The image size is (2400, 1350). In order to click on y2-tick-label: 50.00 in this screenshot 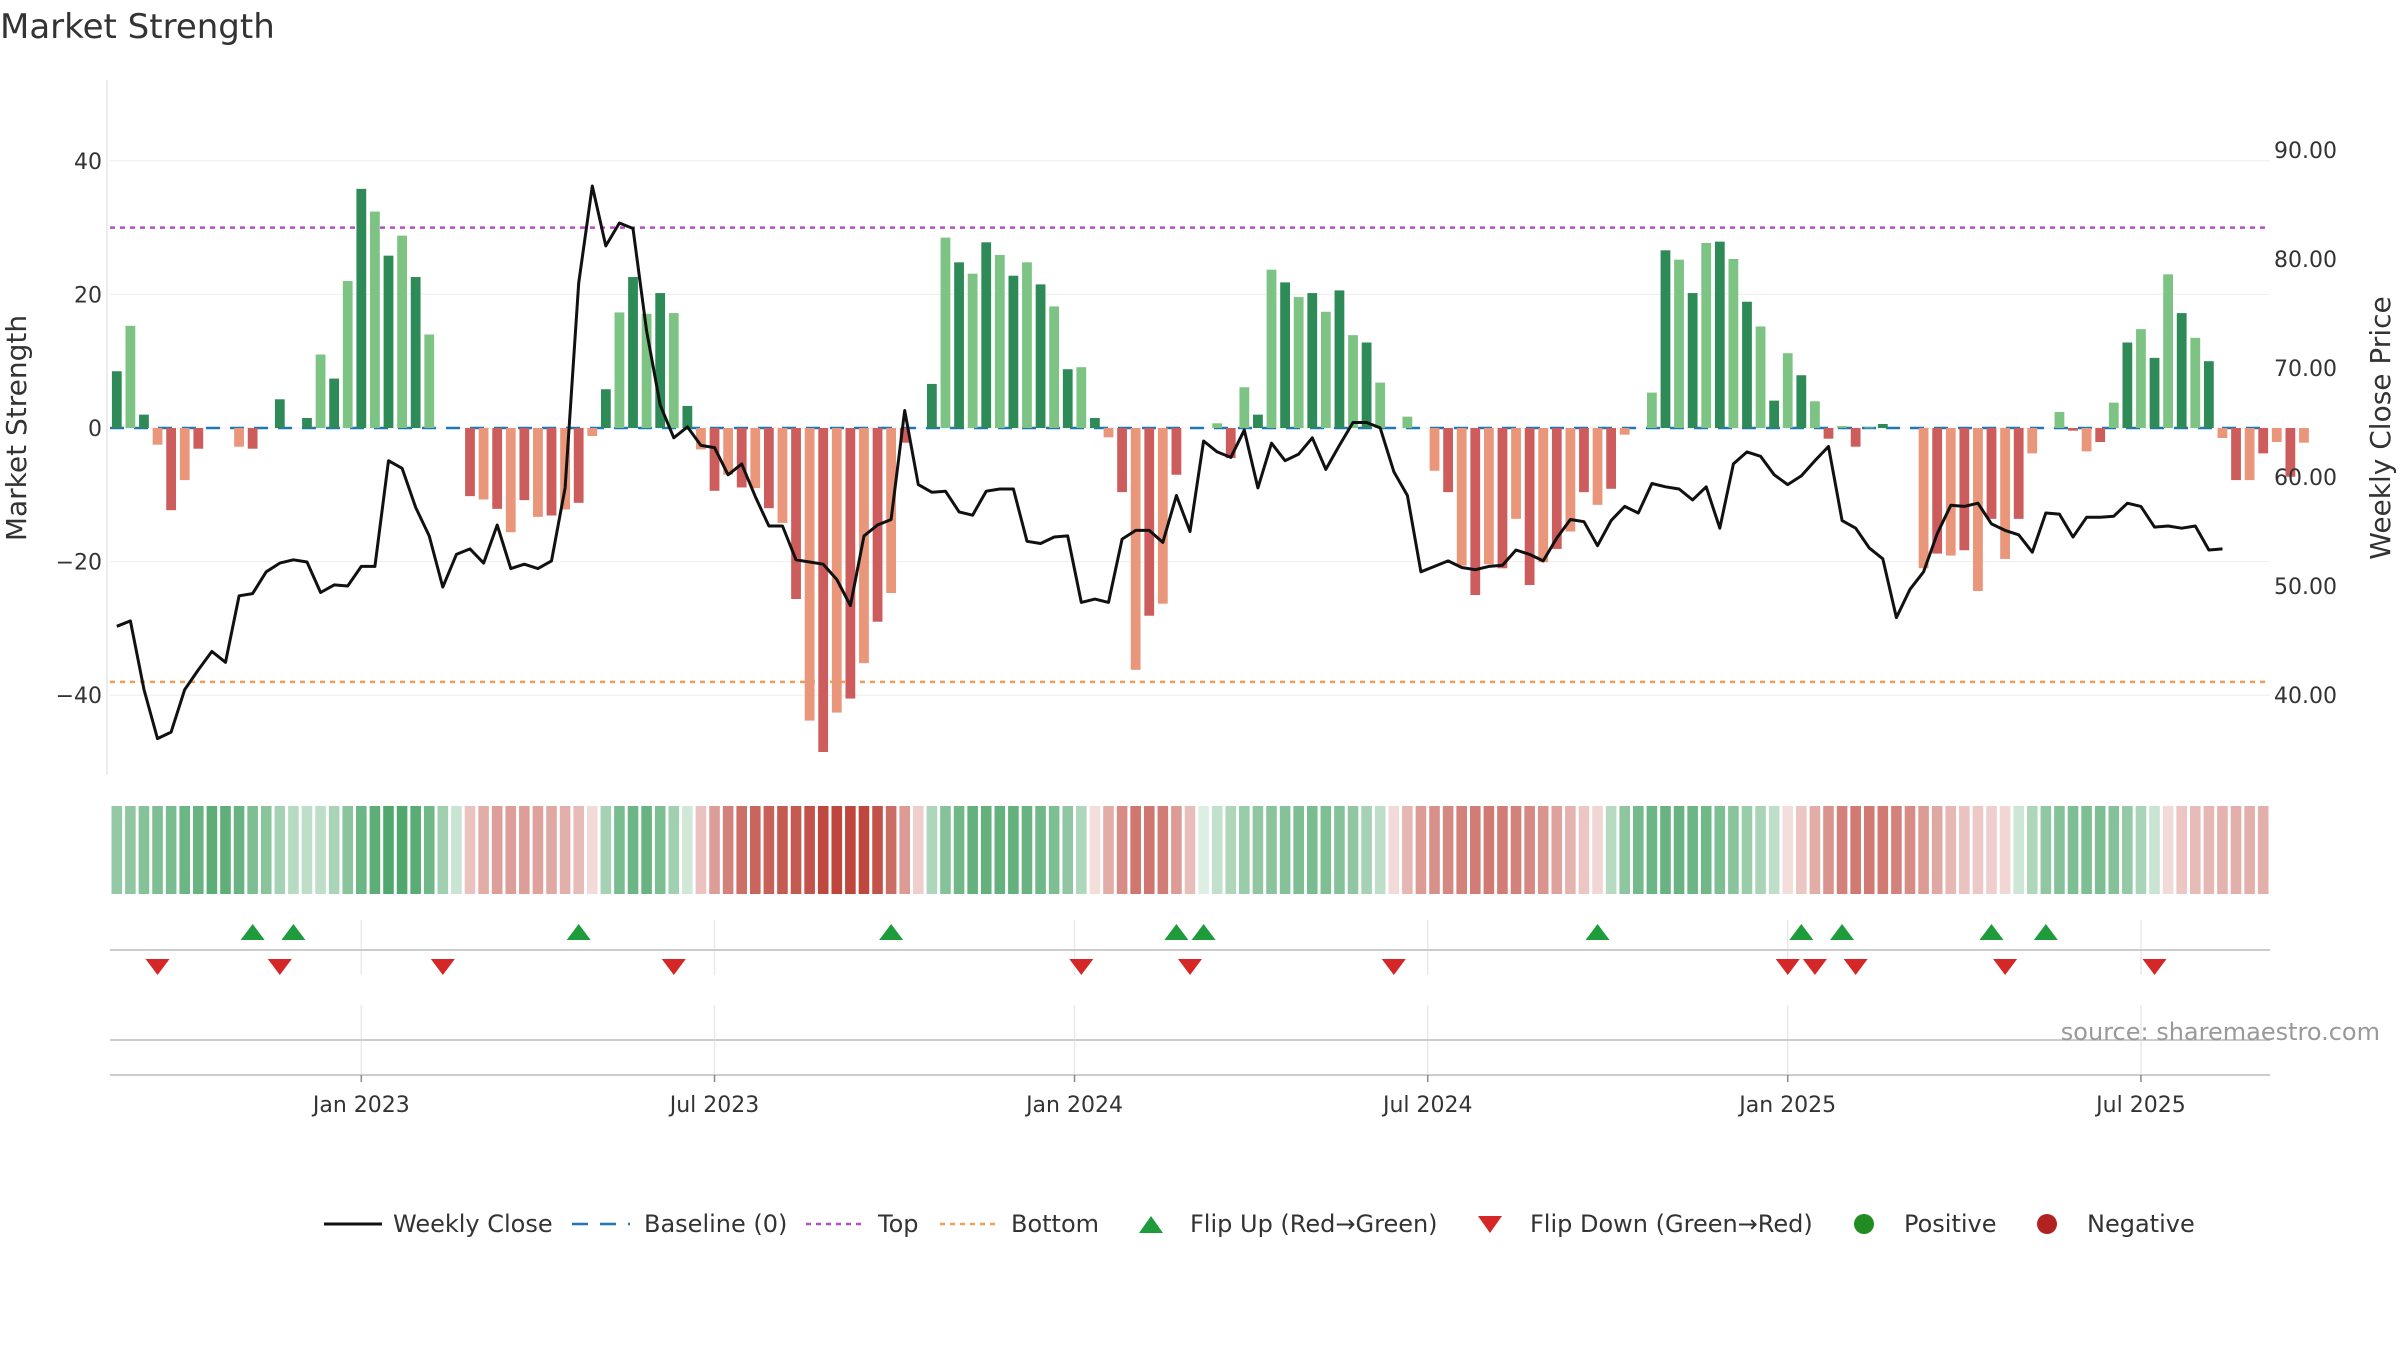, I will do `click(2305, 587)`.